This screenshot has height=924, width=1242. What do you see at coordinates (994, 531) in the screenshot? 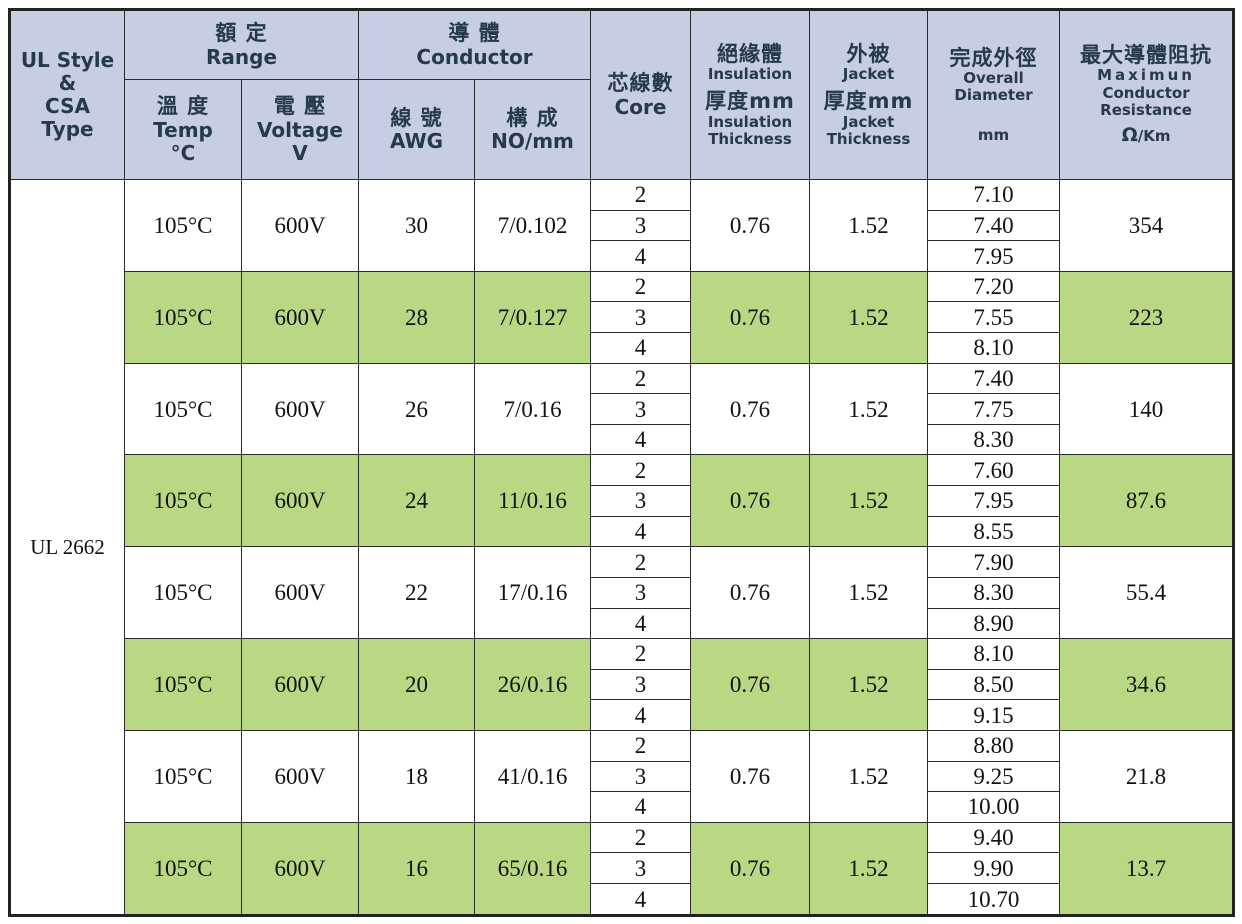
I see `overall-diameter-cell: 8.55` at bounding box center [994, 531].